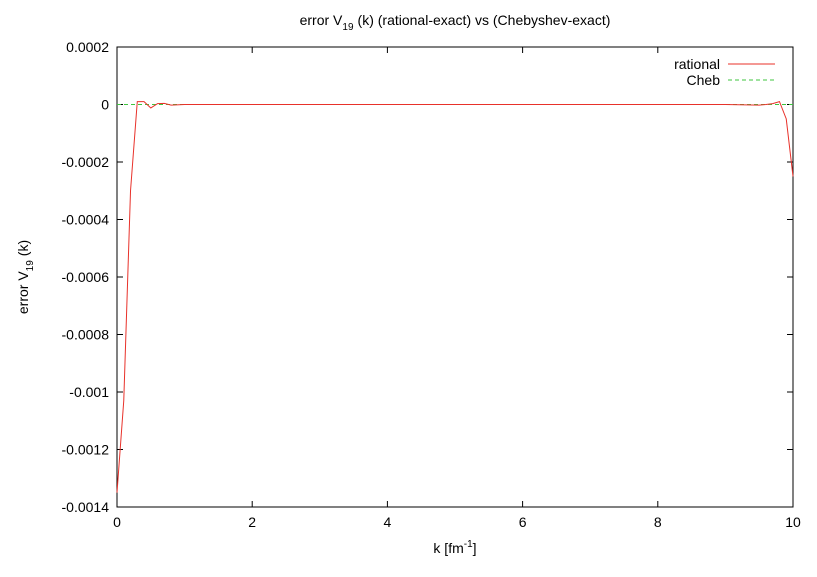 This screenshot has height=577, width=817. What do you see at coordinates (704, 80) in the screenshot?
I see `legend-label: Cheb` at bounding box center [704, 80].